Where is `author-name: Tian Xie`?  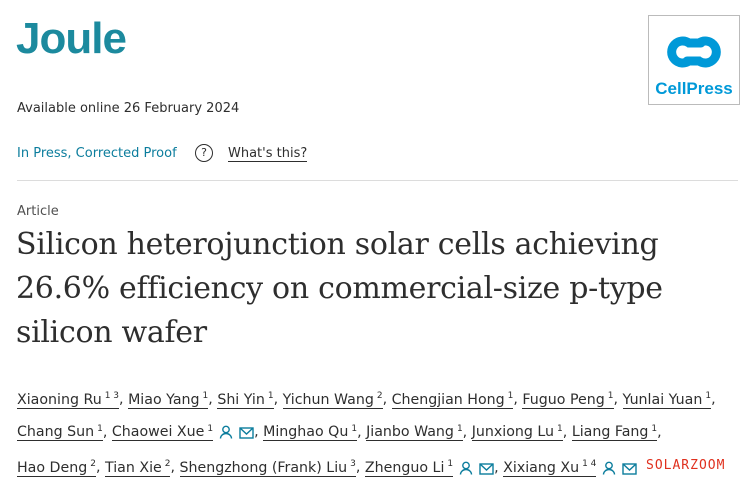 author-name: Tian Xie is located at coordinates (133, 468).